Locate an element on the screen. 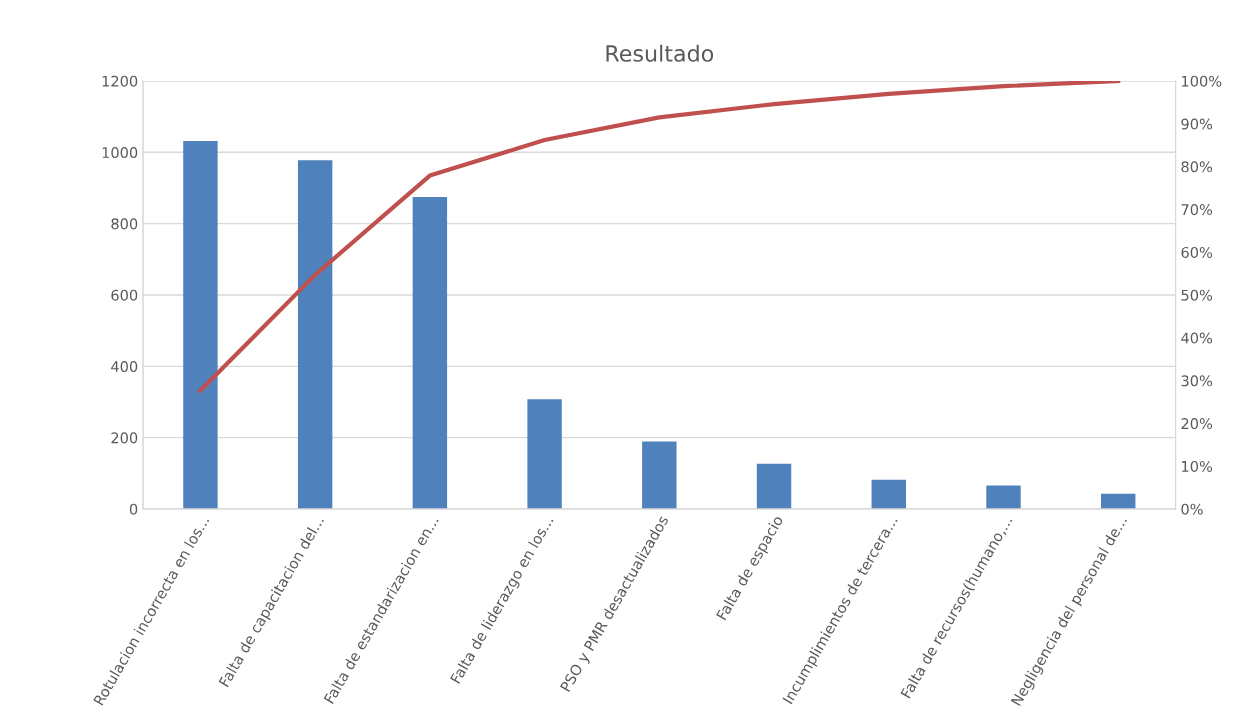  y2-tick-label: 40% is located at coordinates (1197, 338).